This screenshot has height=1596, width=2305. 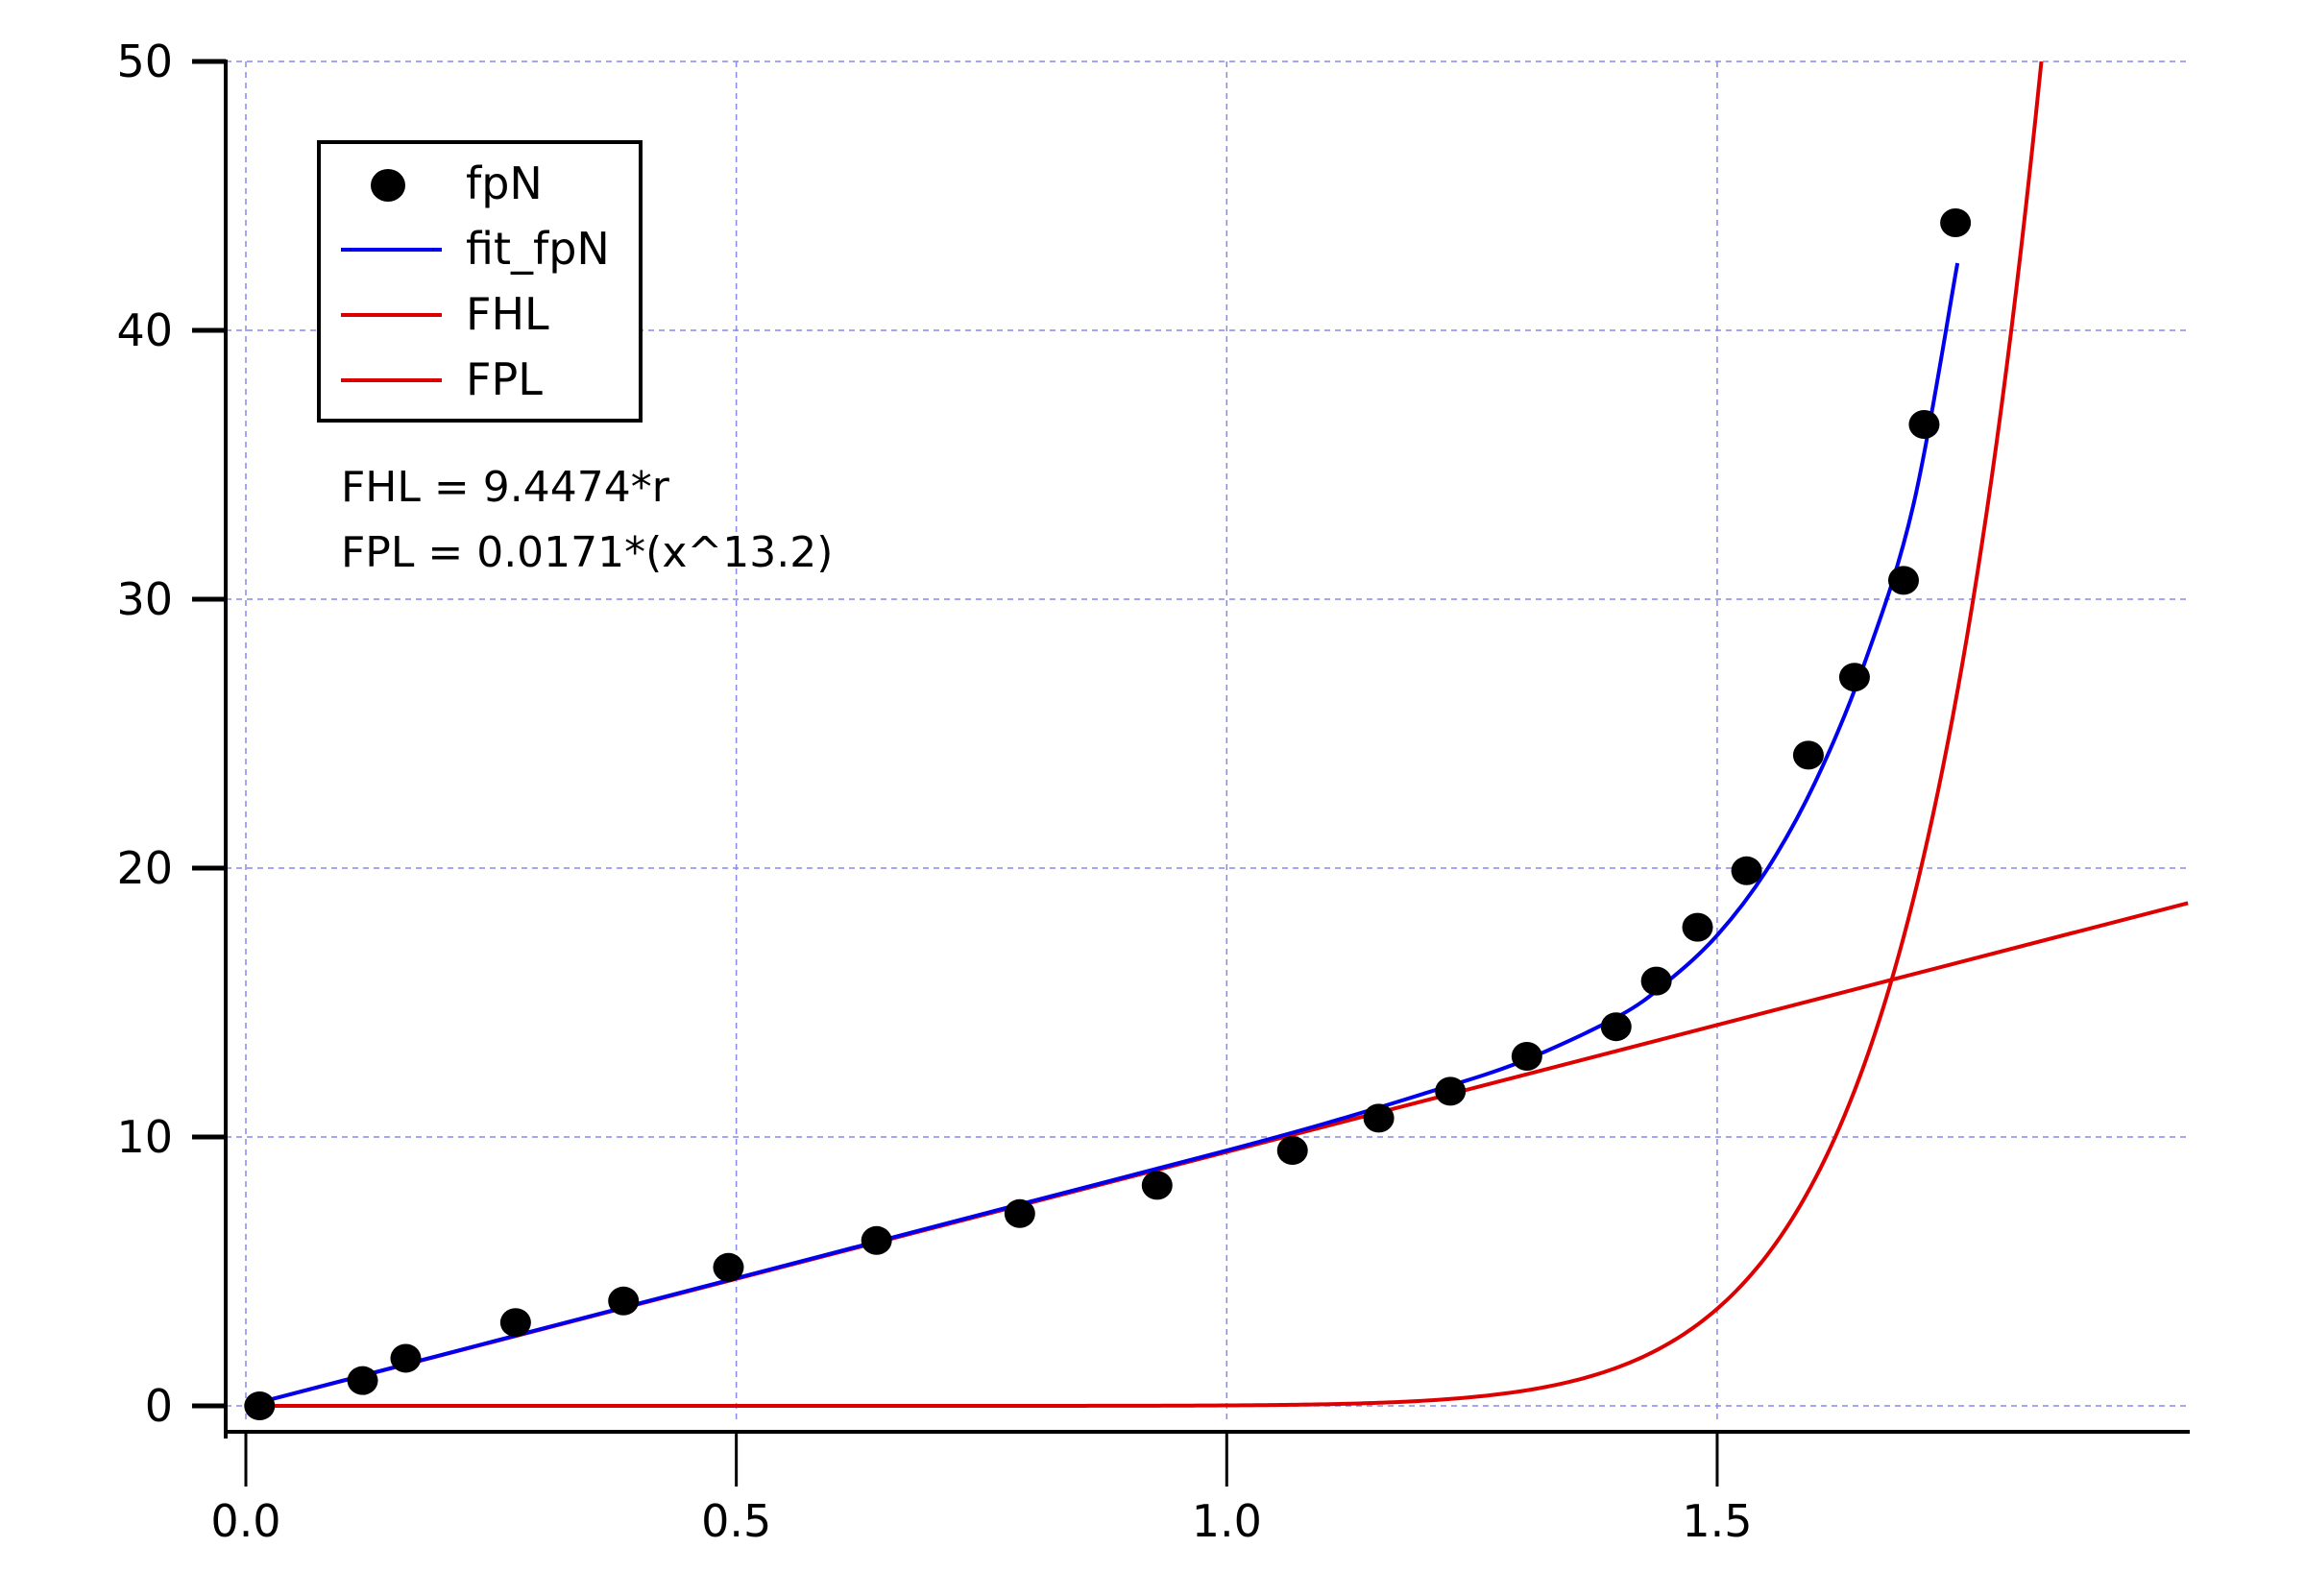 I want to click on x-tick-label: 0.0, so click(x=245, y=1521).